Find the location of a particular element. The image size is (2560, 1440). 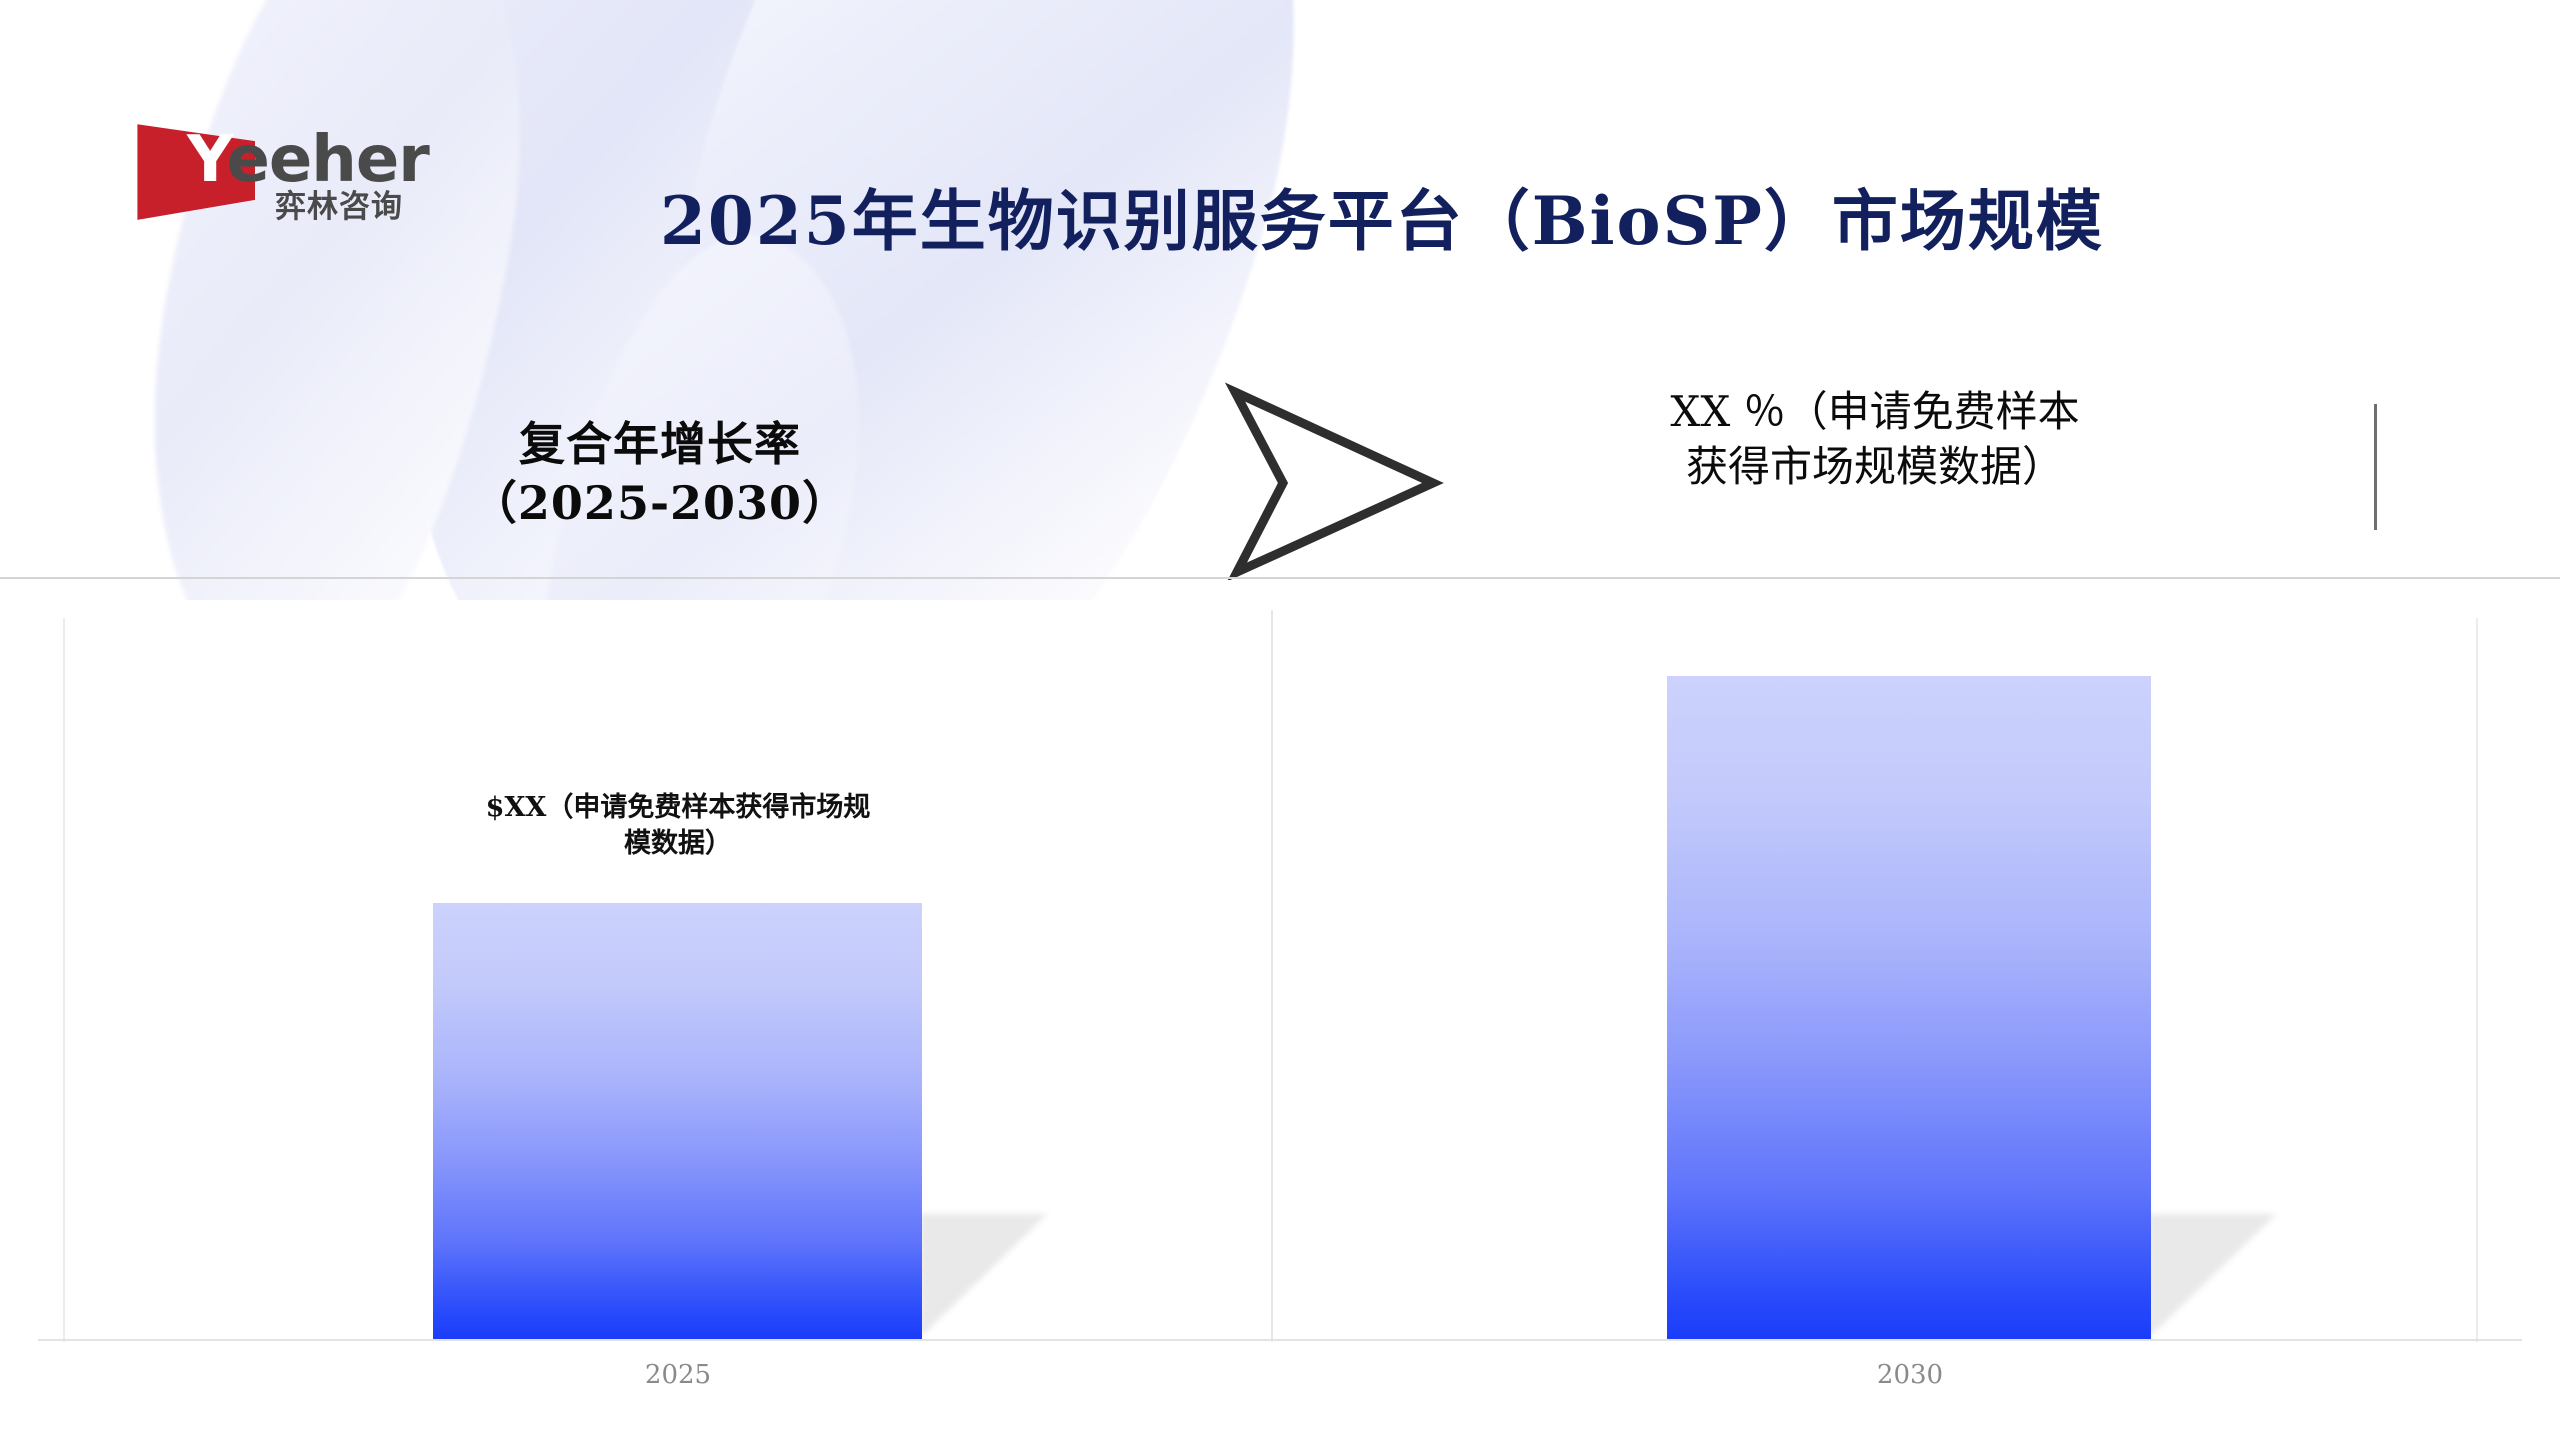

logo-wordmark: Yeeher is located at coordinates (308, 160).